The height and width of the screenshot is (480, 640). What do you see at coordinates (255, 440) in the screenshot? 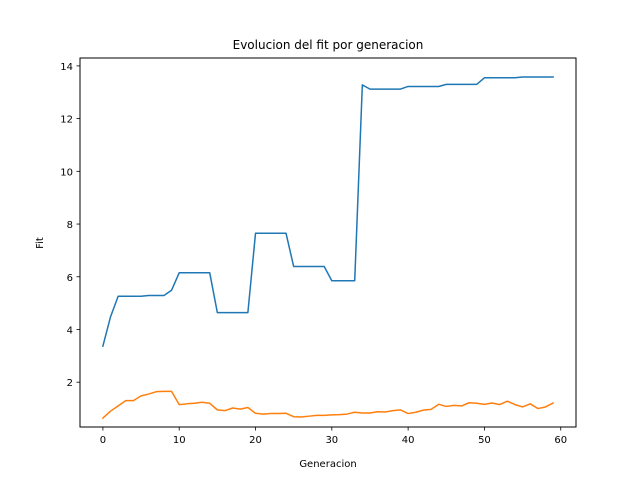
I see `x-tick-label: 20` at bounding box center [255, 440].